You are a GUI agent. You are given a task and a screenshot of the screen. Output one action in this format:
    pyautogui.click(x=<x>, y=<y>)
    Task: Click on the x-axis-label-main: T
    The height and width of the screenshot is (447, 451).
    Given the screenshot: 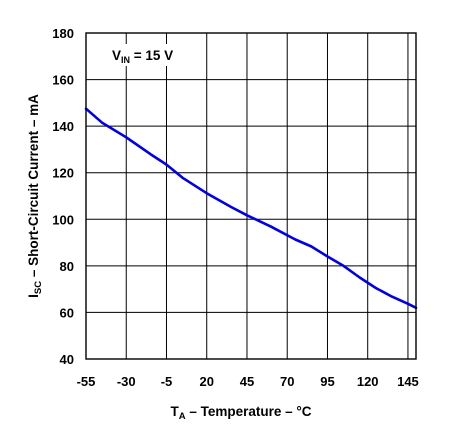 What is the action you would take?
    pyautogui.click(x=174, y=411)
    